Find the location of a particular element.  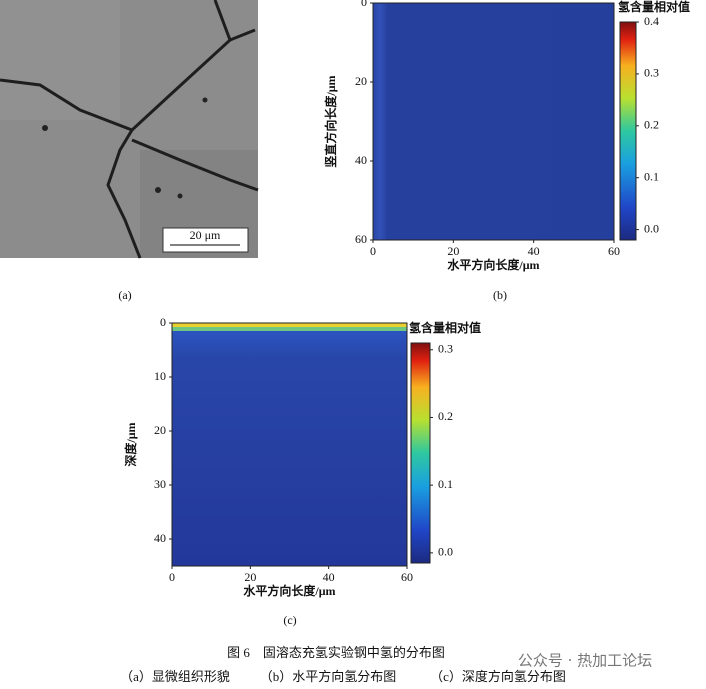

y-tick-label: 10 is located at coordinates (160, 376).